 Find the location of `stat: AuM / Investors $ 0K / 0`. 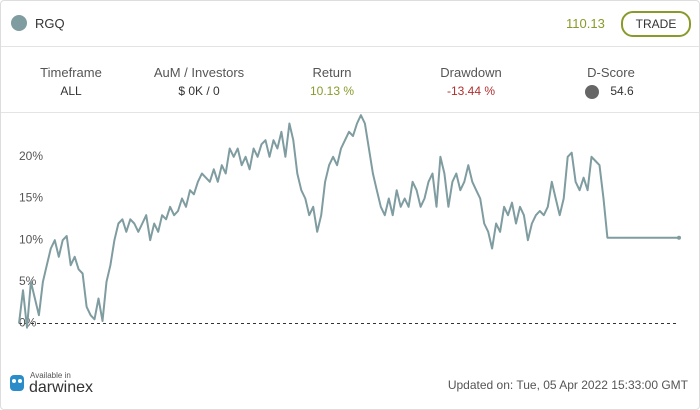

stat: AuM / Investors $ 0K / 0 is located at coordinates (199, 81).